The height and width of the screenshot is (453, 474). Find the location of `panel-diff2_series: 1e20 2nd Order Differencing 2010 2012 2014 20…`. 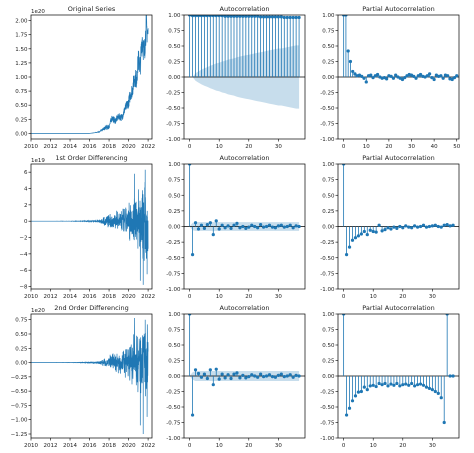

panel-diff2_series: 1e20 2nd Order Differencing 2010 2012 2014 20… is located at coordinates (83, 376).